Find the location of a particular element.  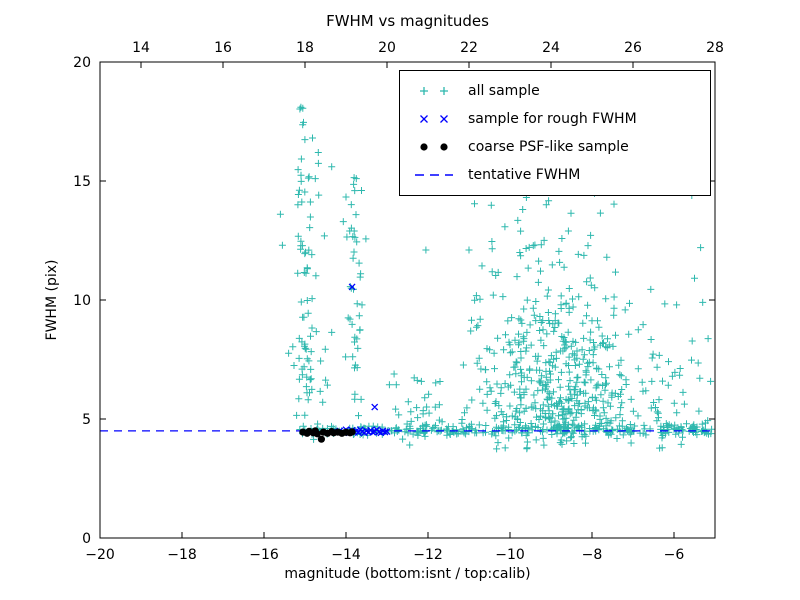

dashed-line-icon is located at coordinates (434, 175).